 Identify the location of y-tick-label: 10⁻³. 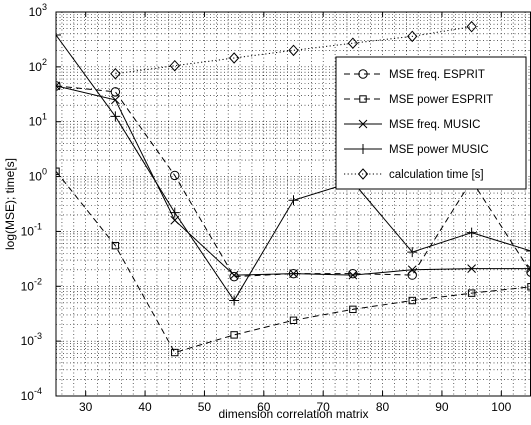
(31, 339).